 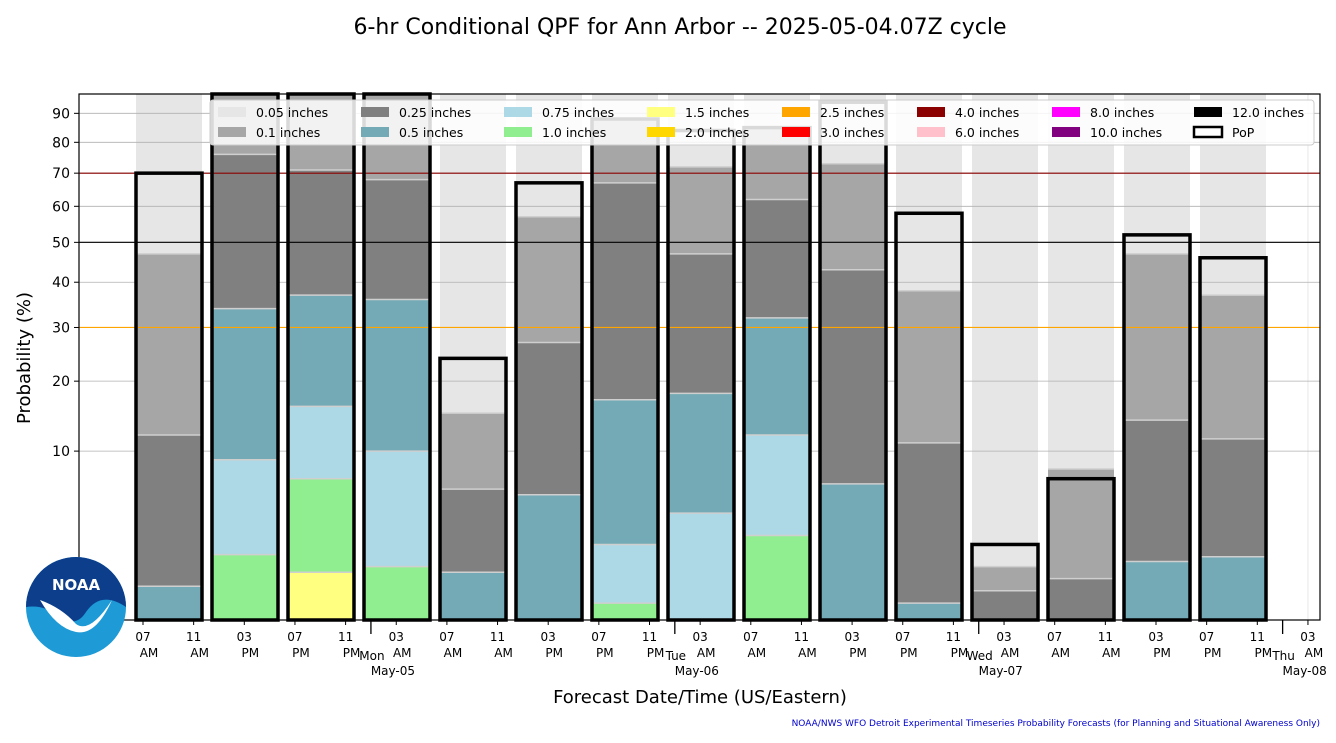 What do you see at coordinates (61, 243) in the screenshot?
I see `y-tick-label: 50` at bounding box center [61, 243].